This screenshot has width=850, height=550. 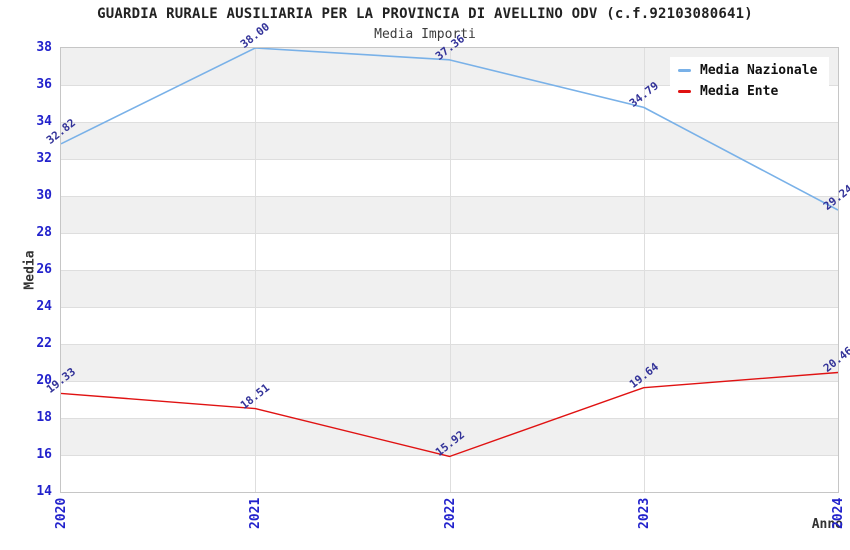 I want to click on x-axis-title: Anno, so click(x=827, y=524).